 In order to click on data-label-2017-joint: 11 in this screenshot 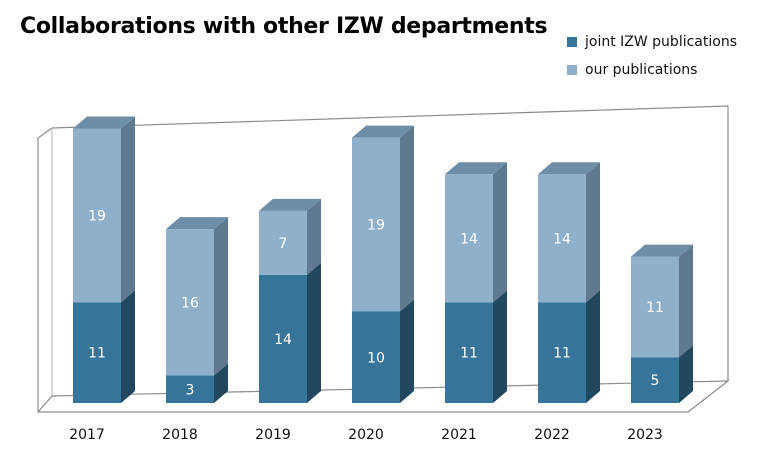, I will do `click(97, 354)`.